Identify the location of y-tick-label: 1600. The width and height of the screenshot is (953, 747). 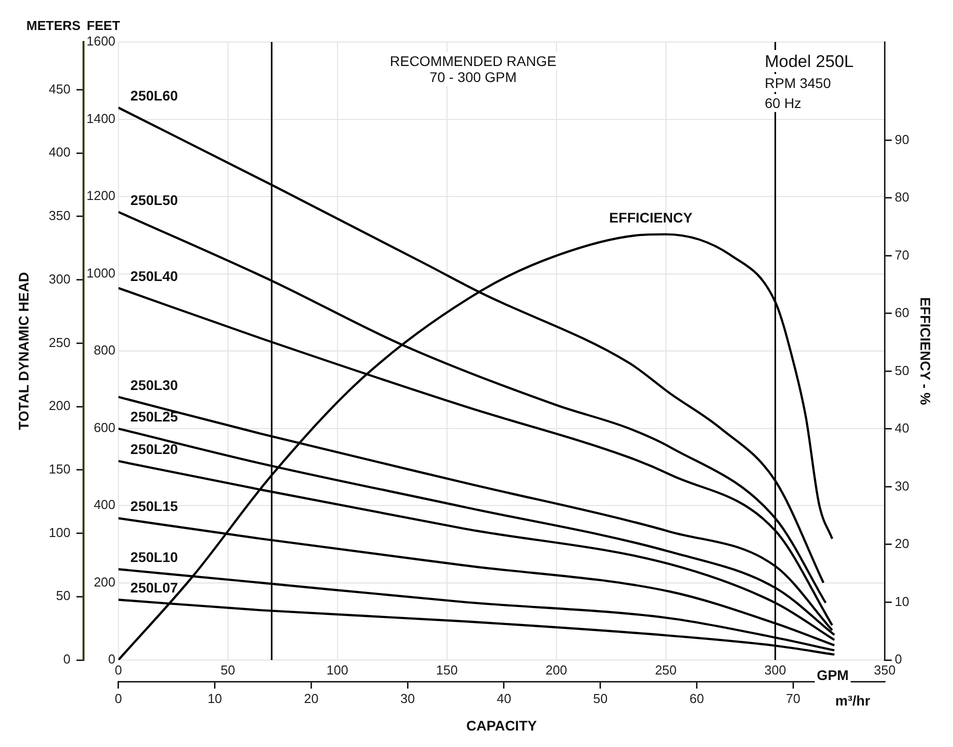
(101, 41).